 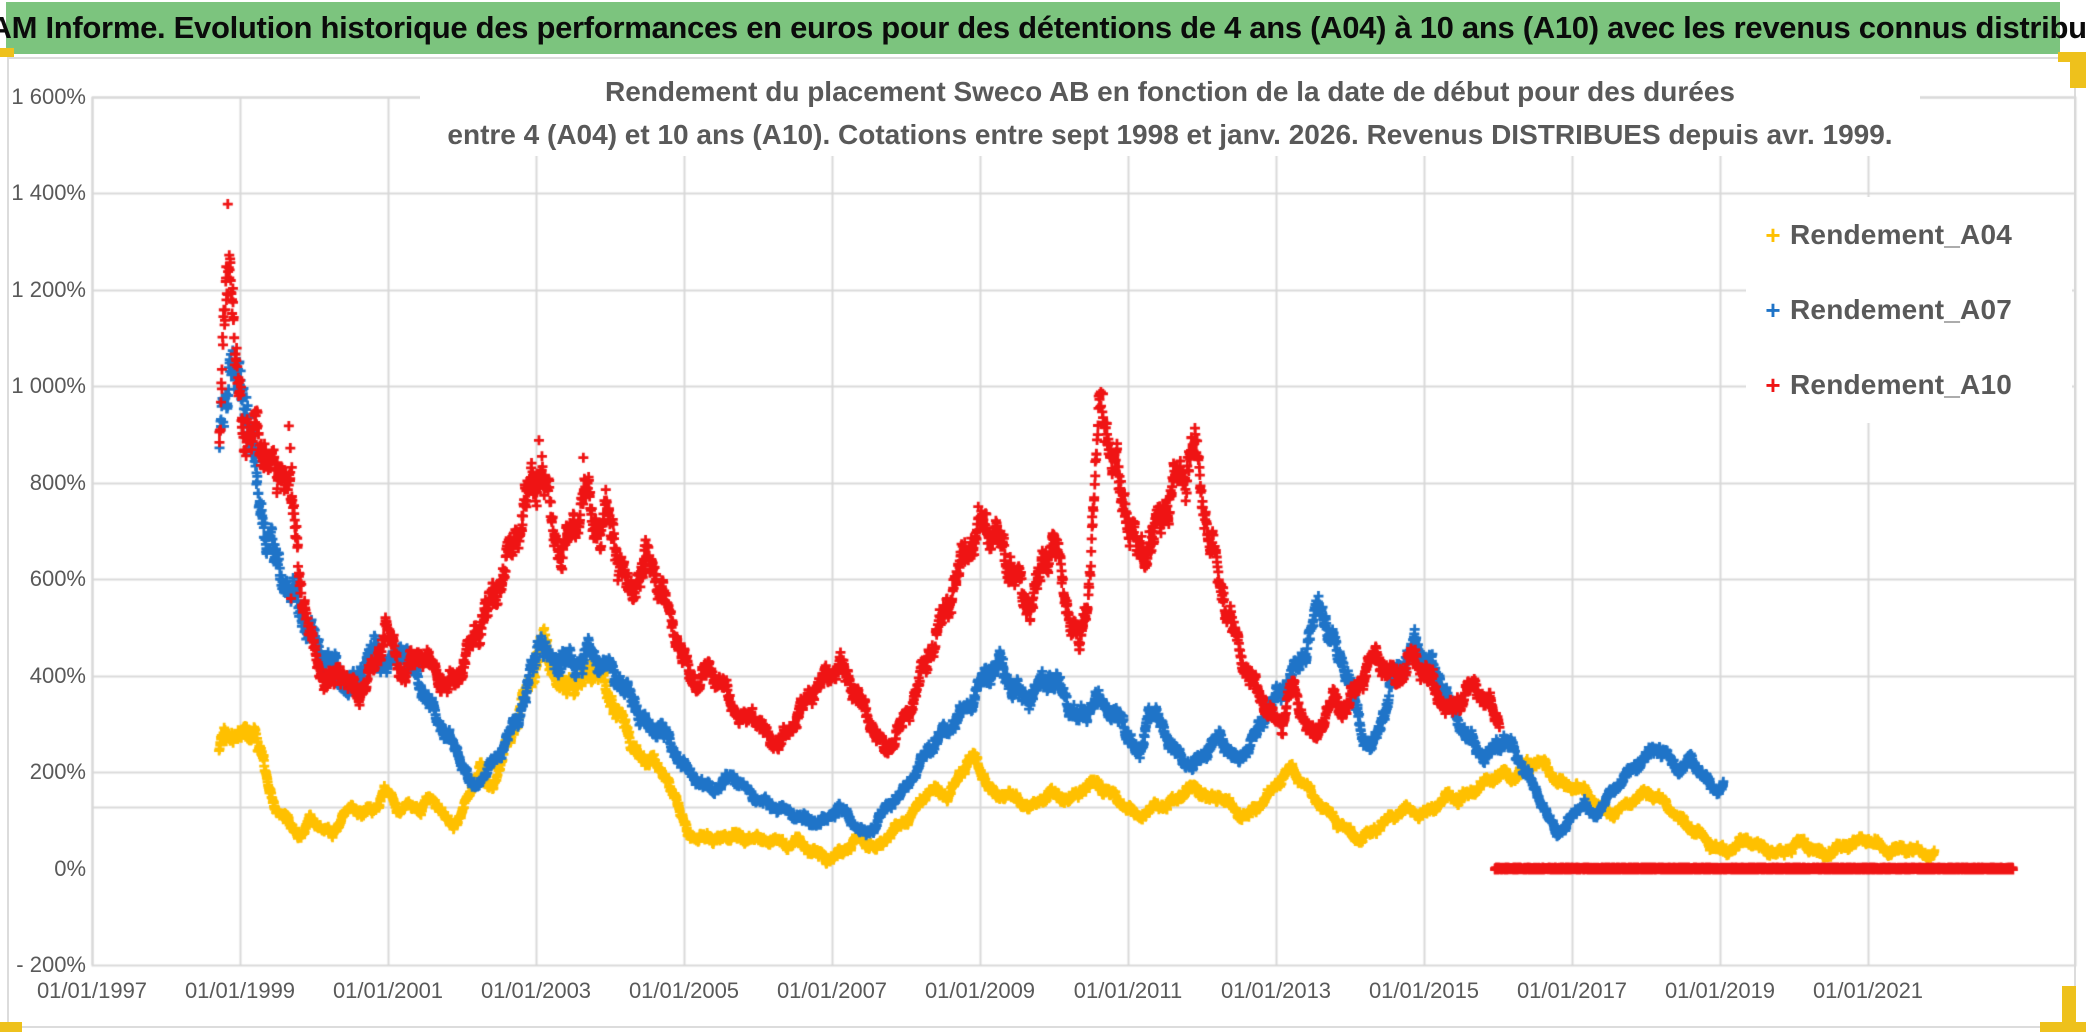 I want to click on legend-series-label: Rendement_A10, so click(x=1901, y=385).